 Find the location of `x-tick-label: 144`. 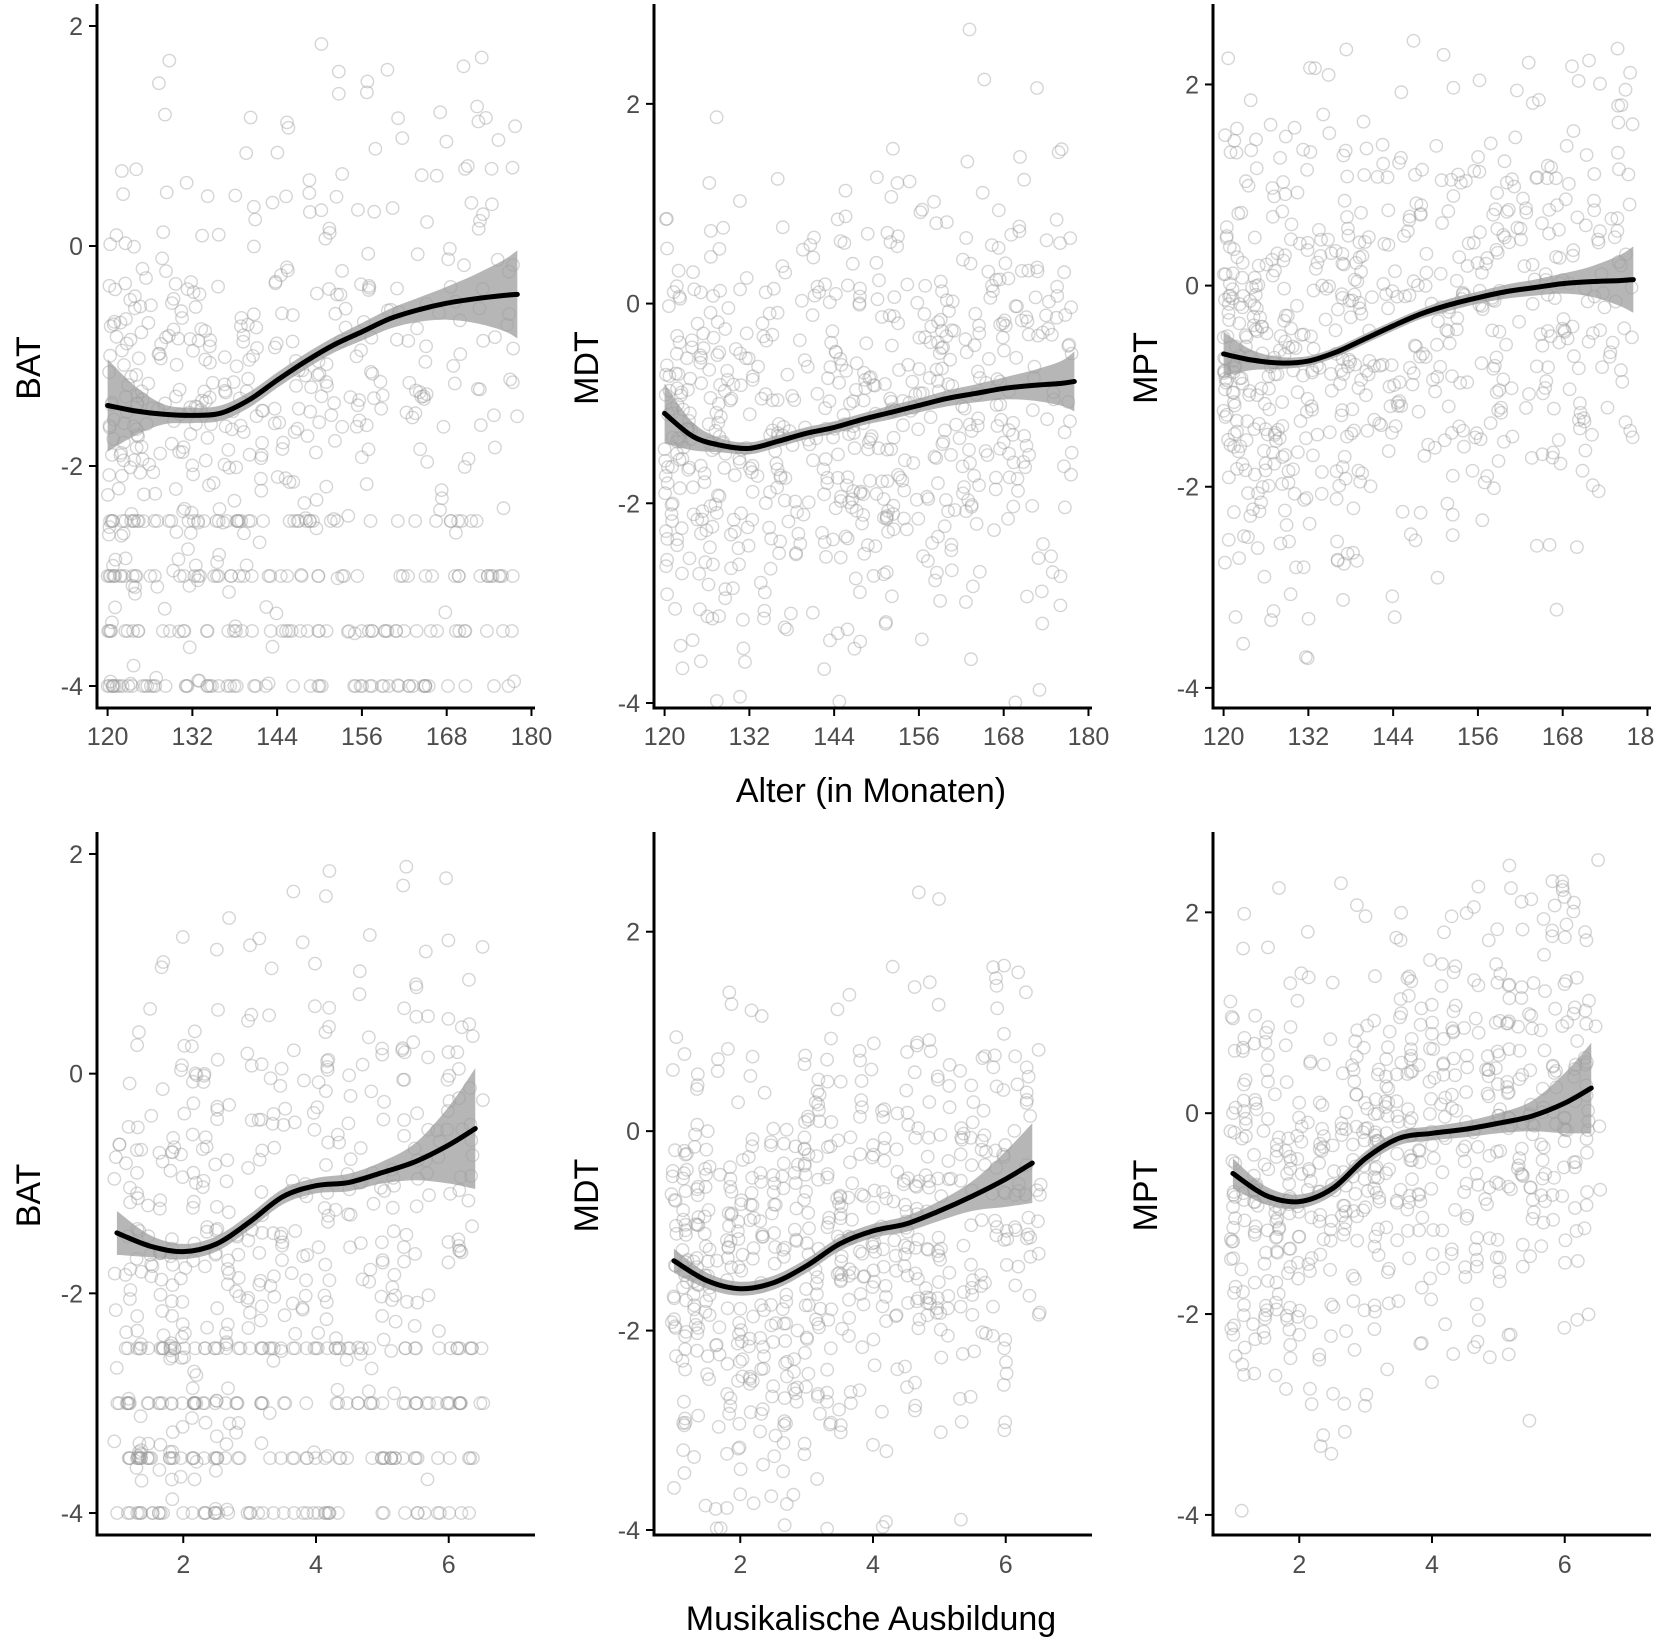

x-tick-label: 144 is located at coordinates (834, 737).